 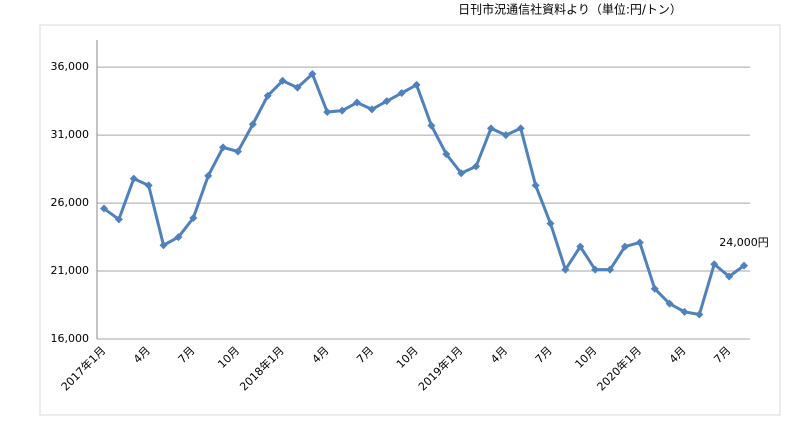 I want to click on y-tick-label: 26,000, so click(x=70, y=202).